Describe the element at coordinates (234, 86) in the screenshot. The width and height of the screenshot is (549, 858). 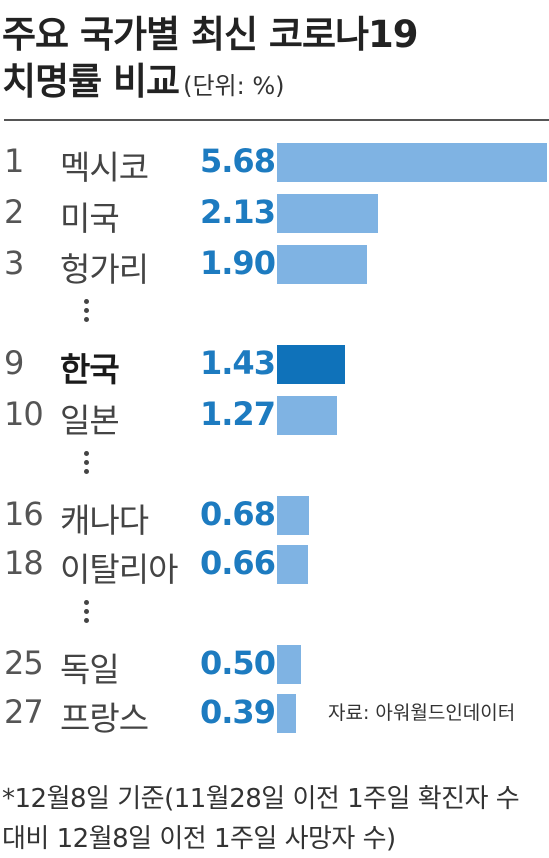
I see `unit-label: (단위: %)` at that location.